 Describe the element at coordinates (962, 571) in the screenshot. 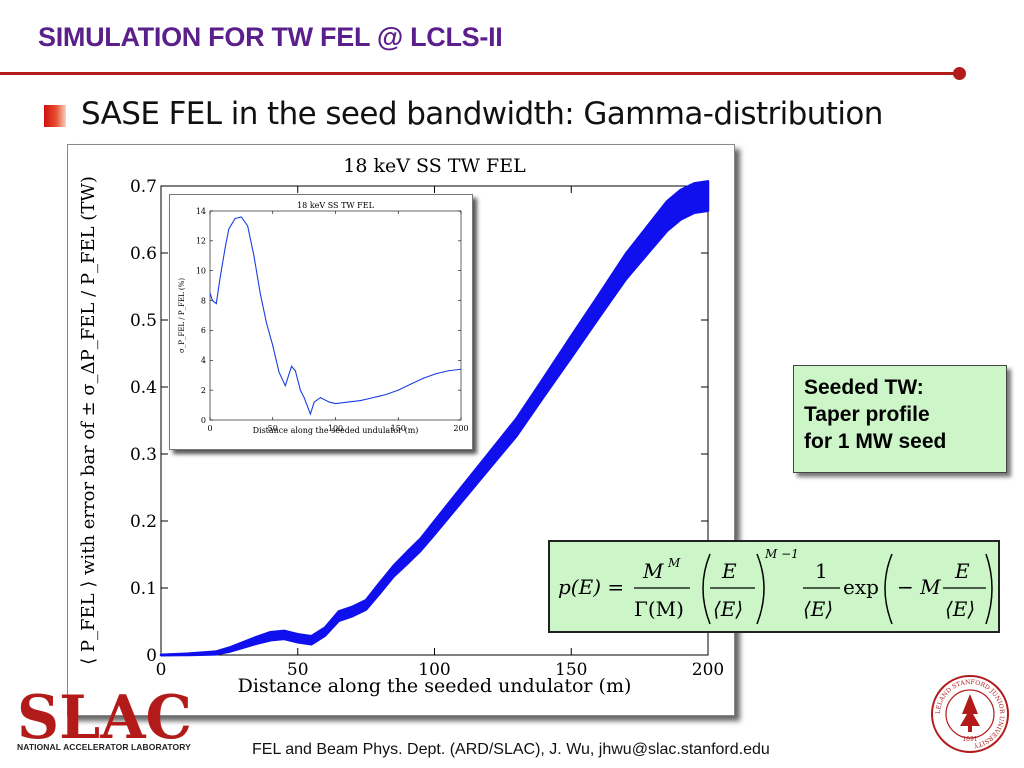

I see `formula-E-numerator-2: E` at that location.